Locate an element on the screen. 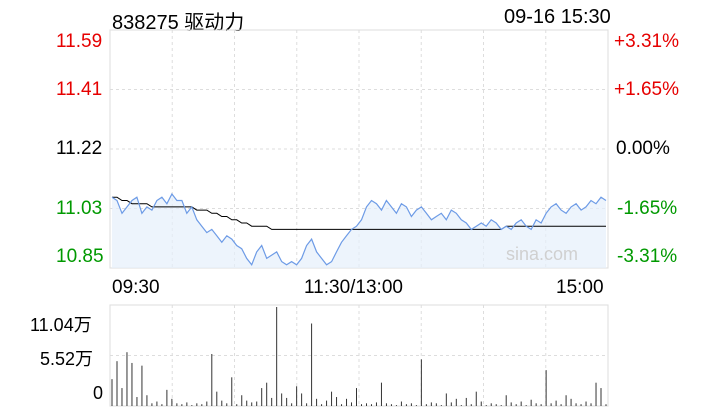 The image size is (720, 420). price-label-prev-close: 11.22 is located at coordinates (79, 148).